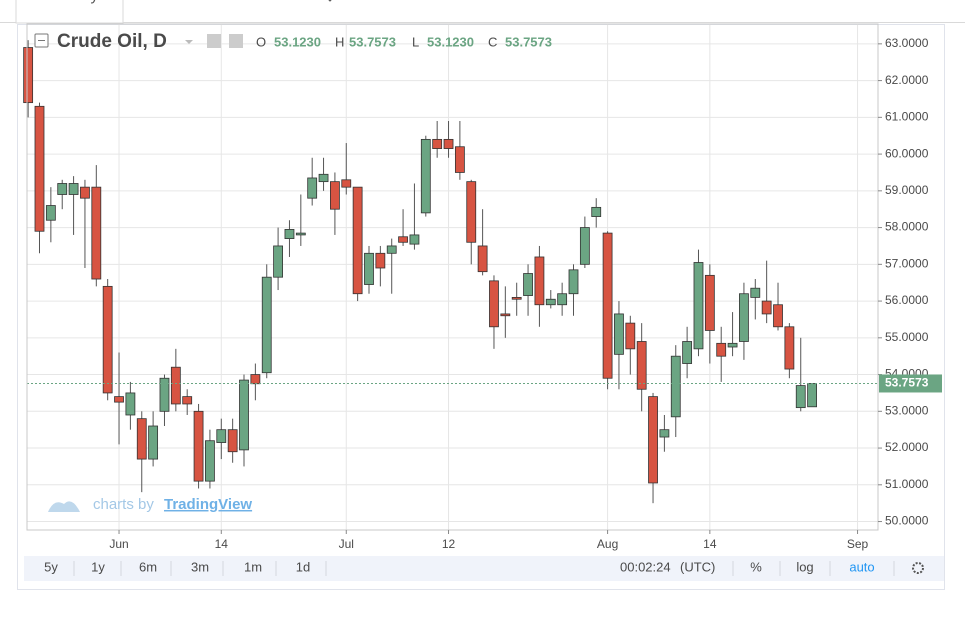 The image size is (965, 617). Describe the element at coordinates (69, 12) in the screenshot. I see `active-tab` at that location.